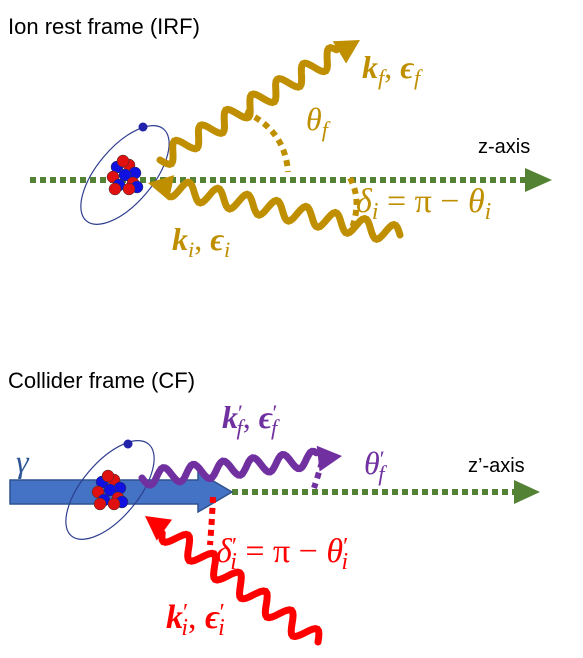 This screenshot has width=583, height=658. I want to click on math-label: θ′ f, so click(375, 465).